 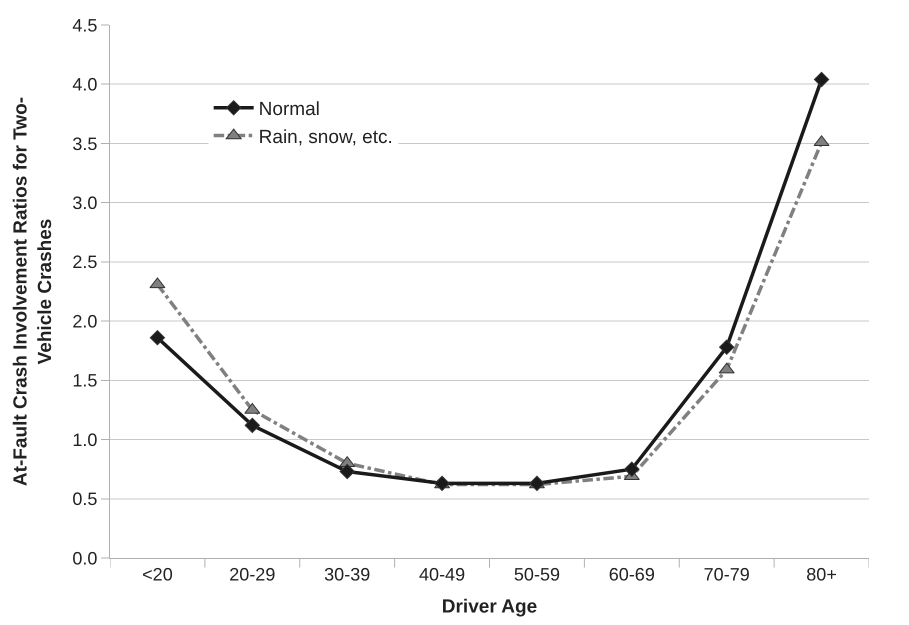 What do you see at coordinates (490, 607) in the screenshot?
I see `x-axis-title: Driver Age` at bounding box center [490, 607].